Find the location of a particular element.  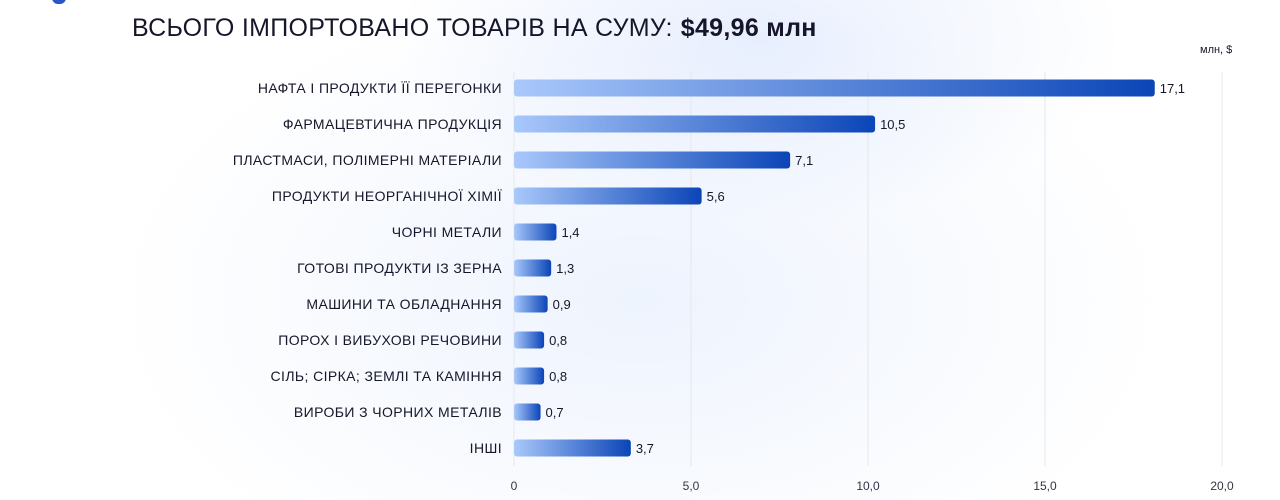

value-label: 3,7 is located at coordinates (645, 448).